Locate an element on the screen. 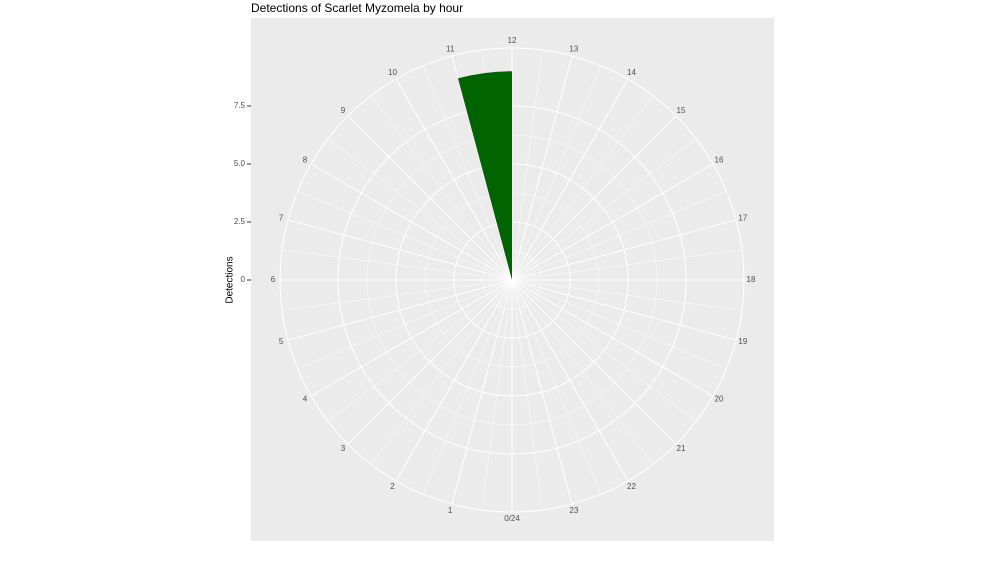  x-tick-label: 6 is located at coordinates (273, 279).